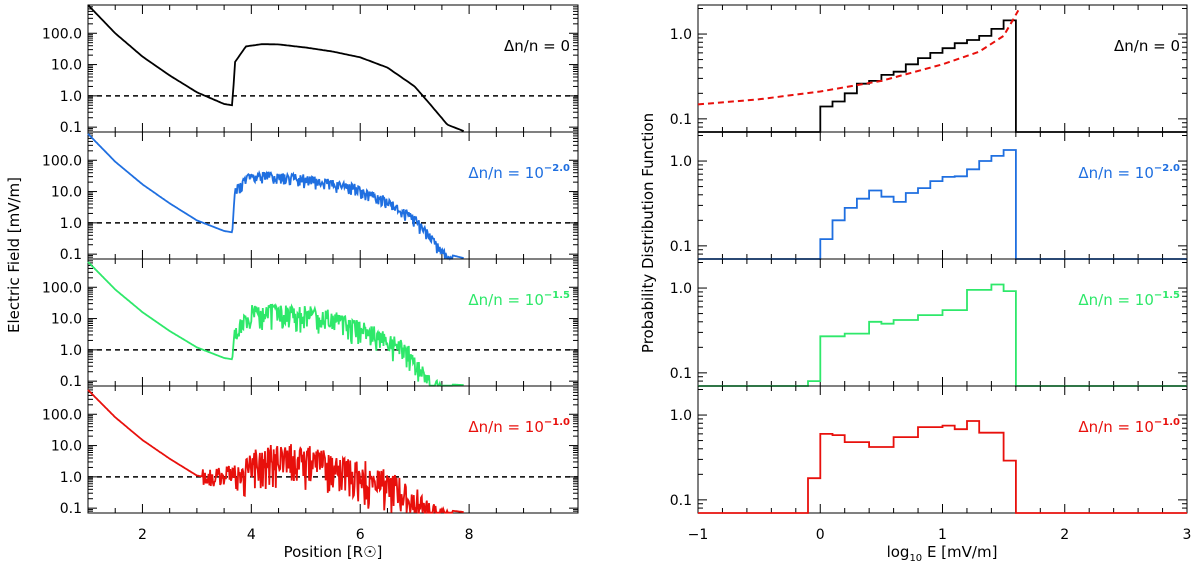 The image size is (1200, 568). What do you see at coordinates (698, 535) in the screenshot?
I see `x-tick-label: −1` at bounding box center [698, 535].